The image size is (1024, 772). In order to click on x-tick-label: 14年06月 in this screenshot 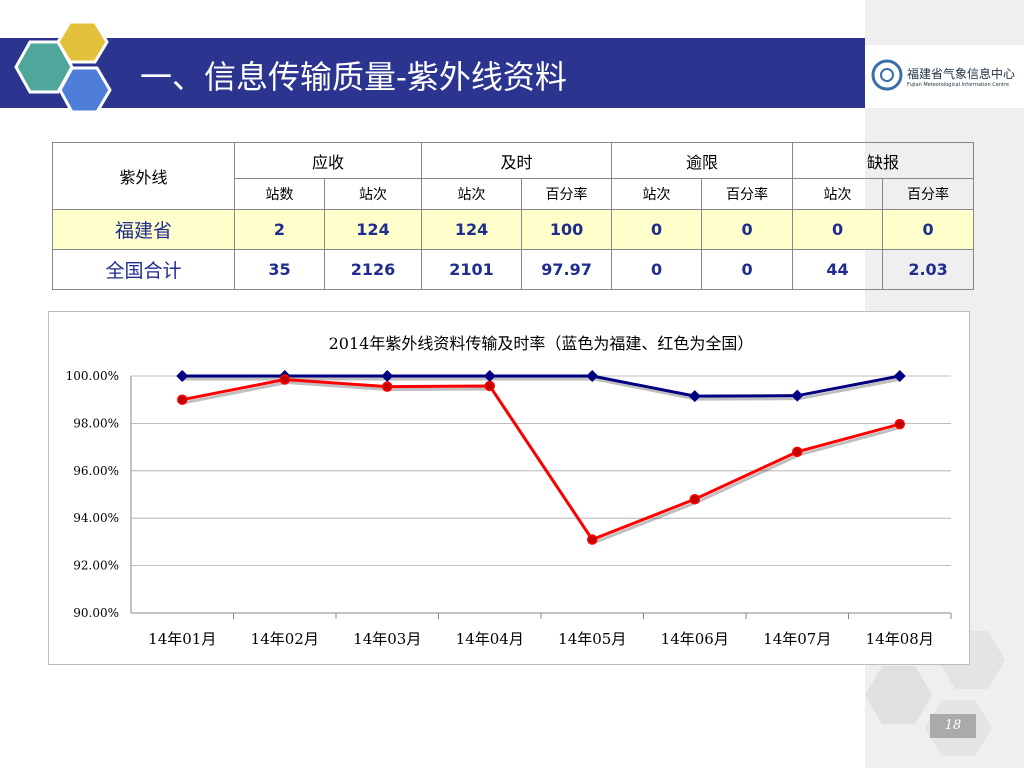, I will do `click(695, 639)`.